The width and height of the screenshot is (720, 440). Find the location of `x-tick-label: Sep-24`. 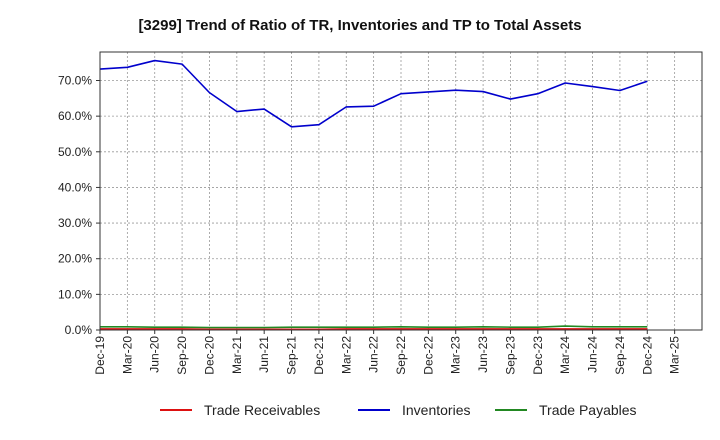

x-tick-label: Sep-24 is located at coordinates (620, 355).